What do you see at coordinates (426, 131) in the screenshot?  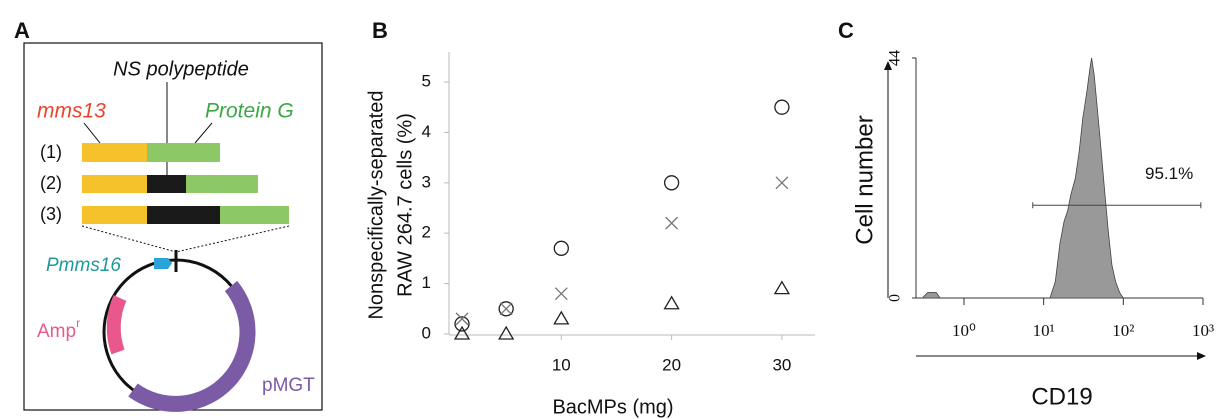 I see `y-tick-label: 4` at bounding box center [426, 131].